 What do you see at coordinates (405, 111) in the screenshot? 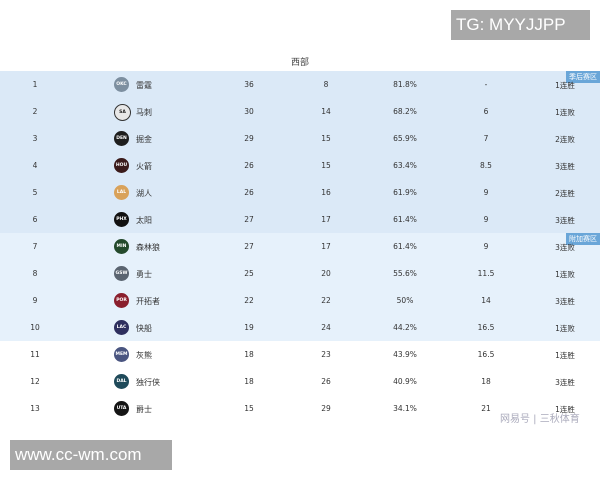
I see `win-pct-cell: 68.2%` at bounding box center [405, 111].